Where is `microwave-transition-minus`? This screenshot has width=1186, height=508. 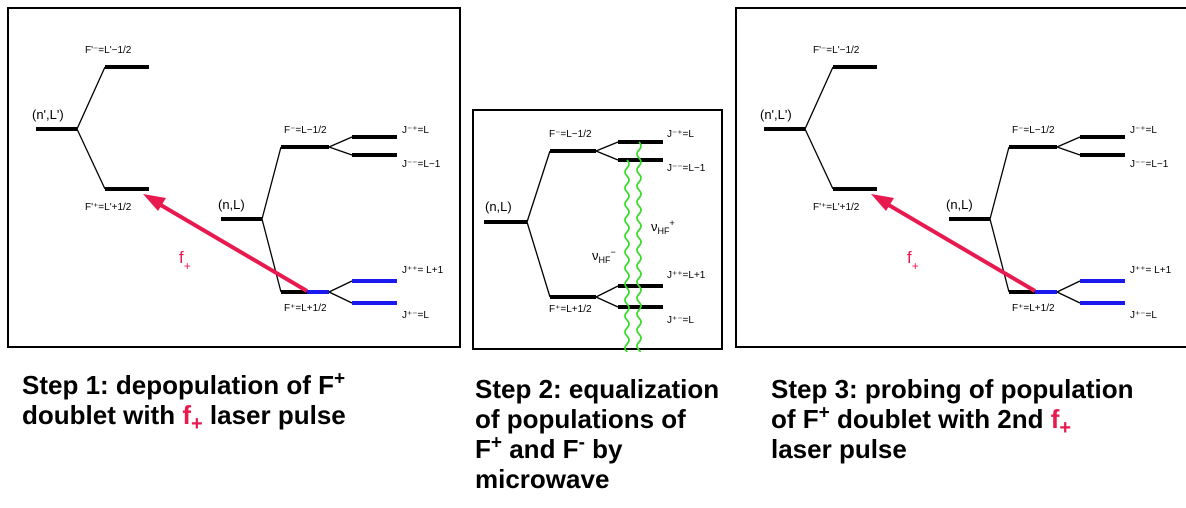
microwave-transition-minus is located at coordinates (627, 255).